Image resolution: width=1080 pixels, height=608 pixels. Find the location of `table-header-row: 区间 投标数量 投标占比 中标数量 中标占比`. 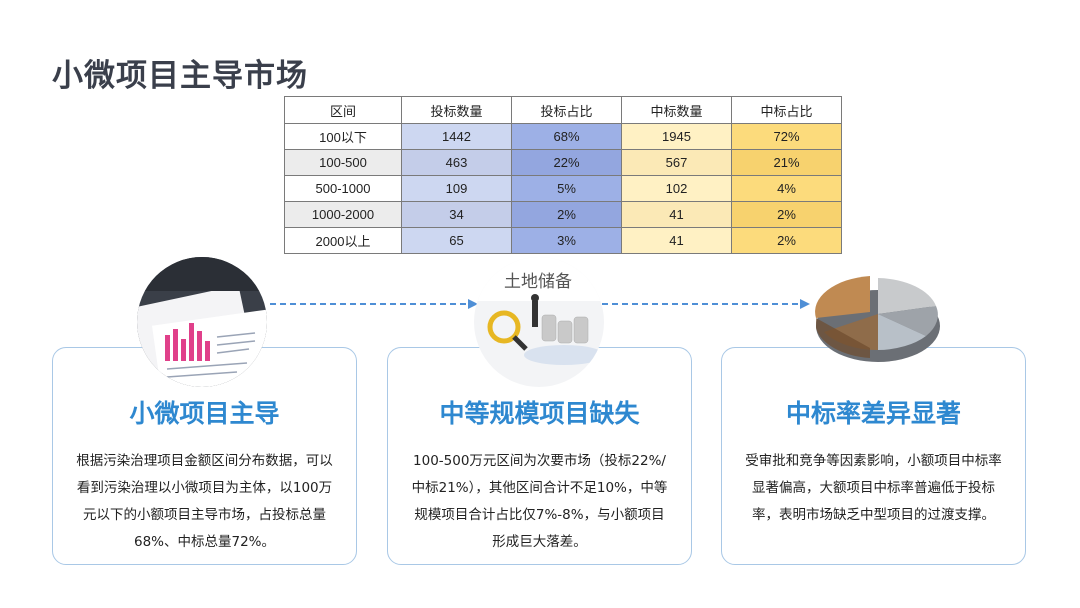

table-header-row: 区间 投标数量 投标占比 中标数量 中标占比 is located at coordinates (563, 110).